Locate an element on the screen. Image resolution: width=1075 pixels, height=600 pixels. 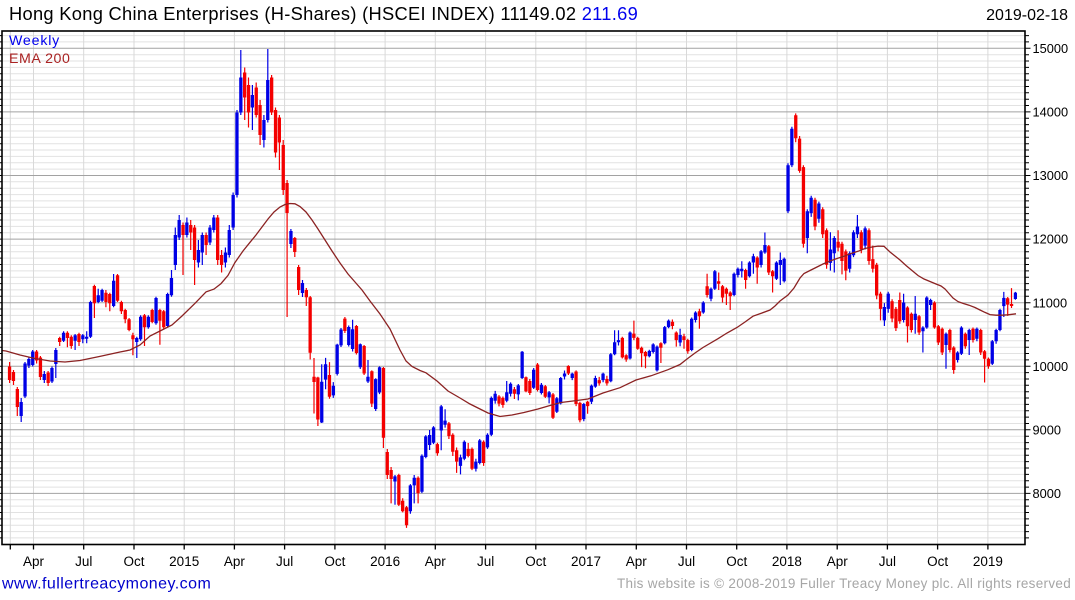
svg-text: 15000 is located at coordinates (1051, 48).